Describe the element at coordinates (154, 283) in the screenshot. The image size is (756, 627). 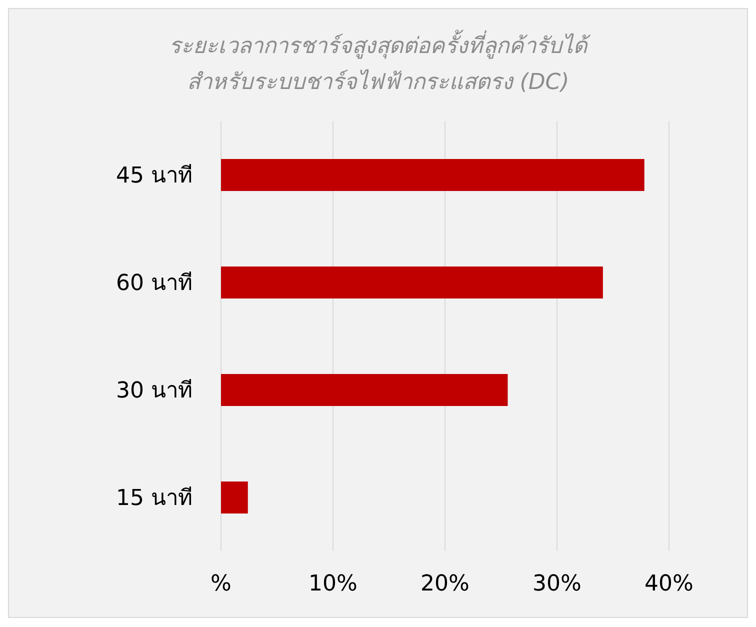
I see `y-tick-label: 60 นาที` at that location.